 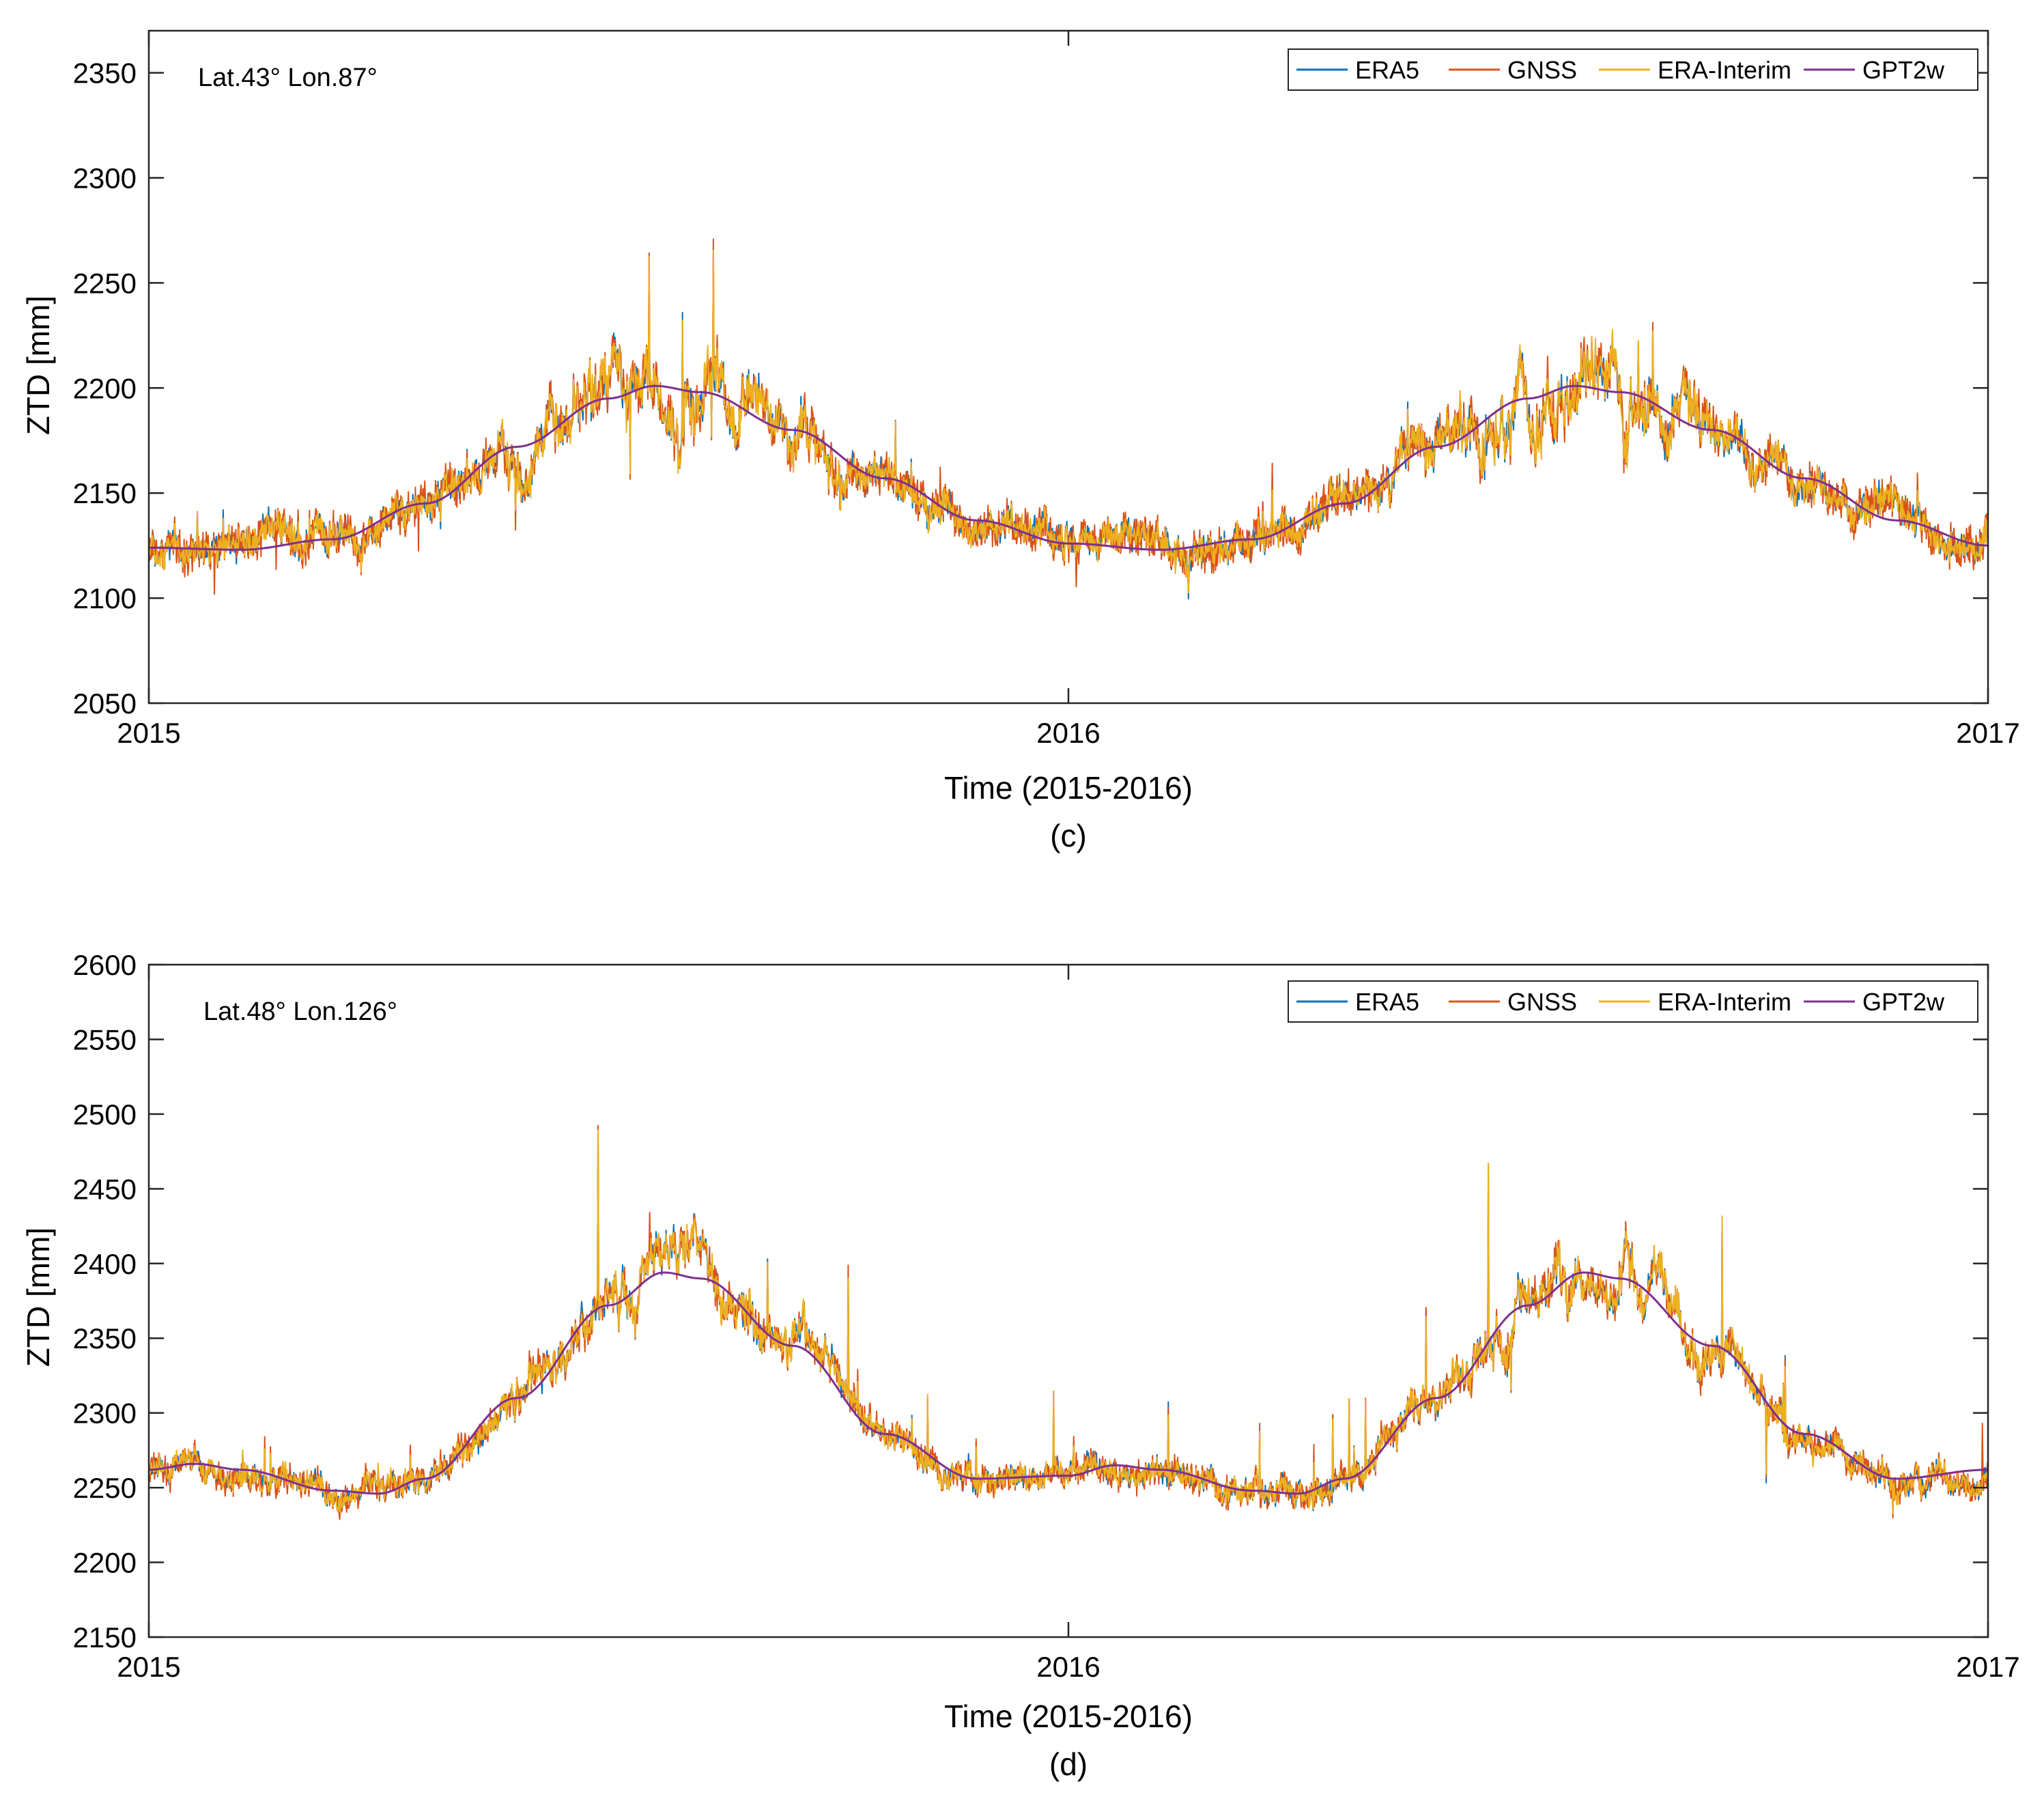 I want to click on panel-d-caption: (d), so click(x=1068, y=1764).